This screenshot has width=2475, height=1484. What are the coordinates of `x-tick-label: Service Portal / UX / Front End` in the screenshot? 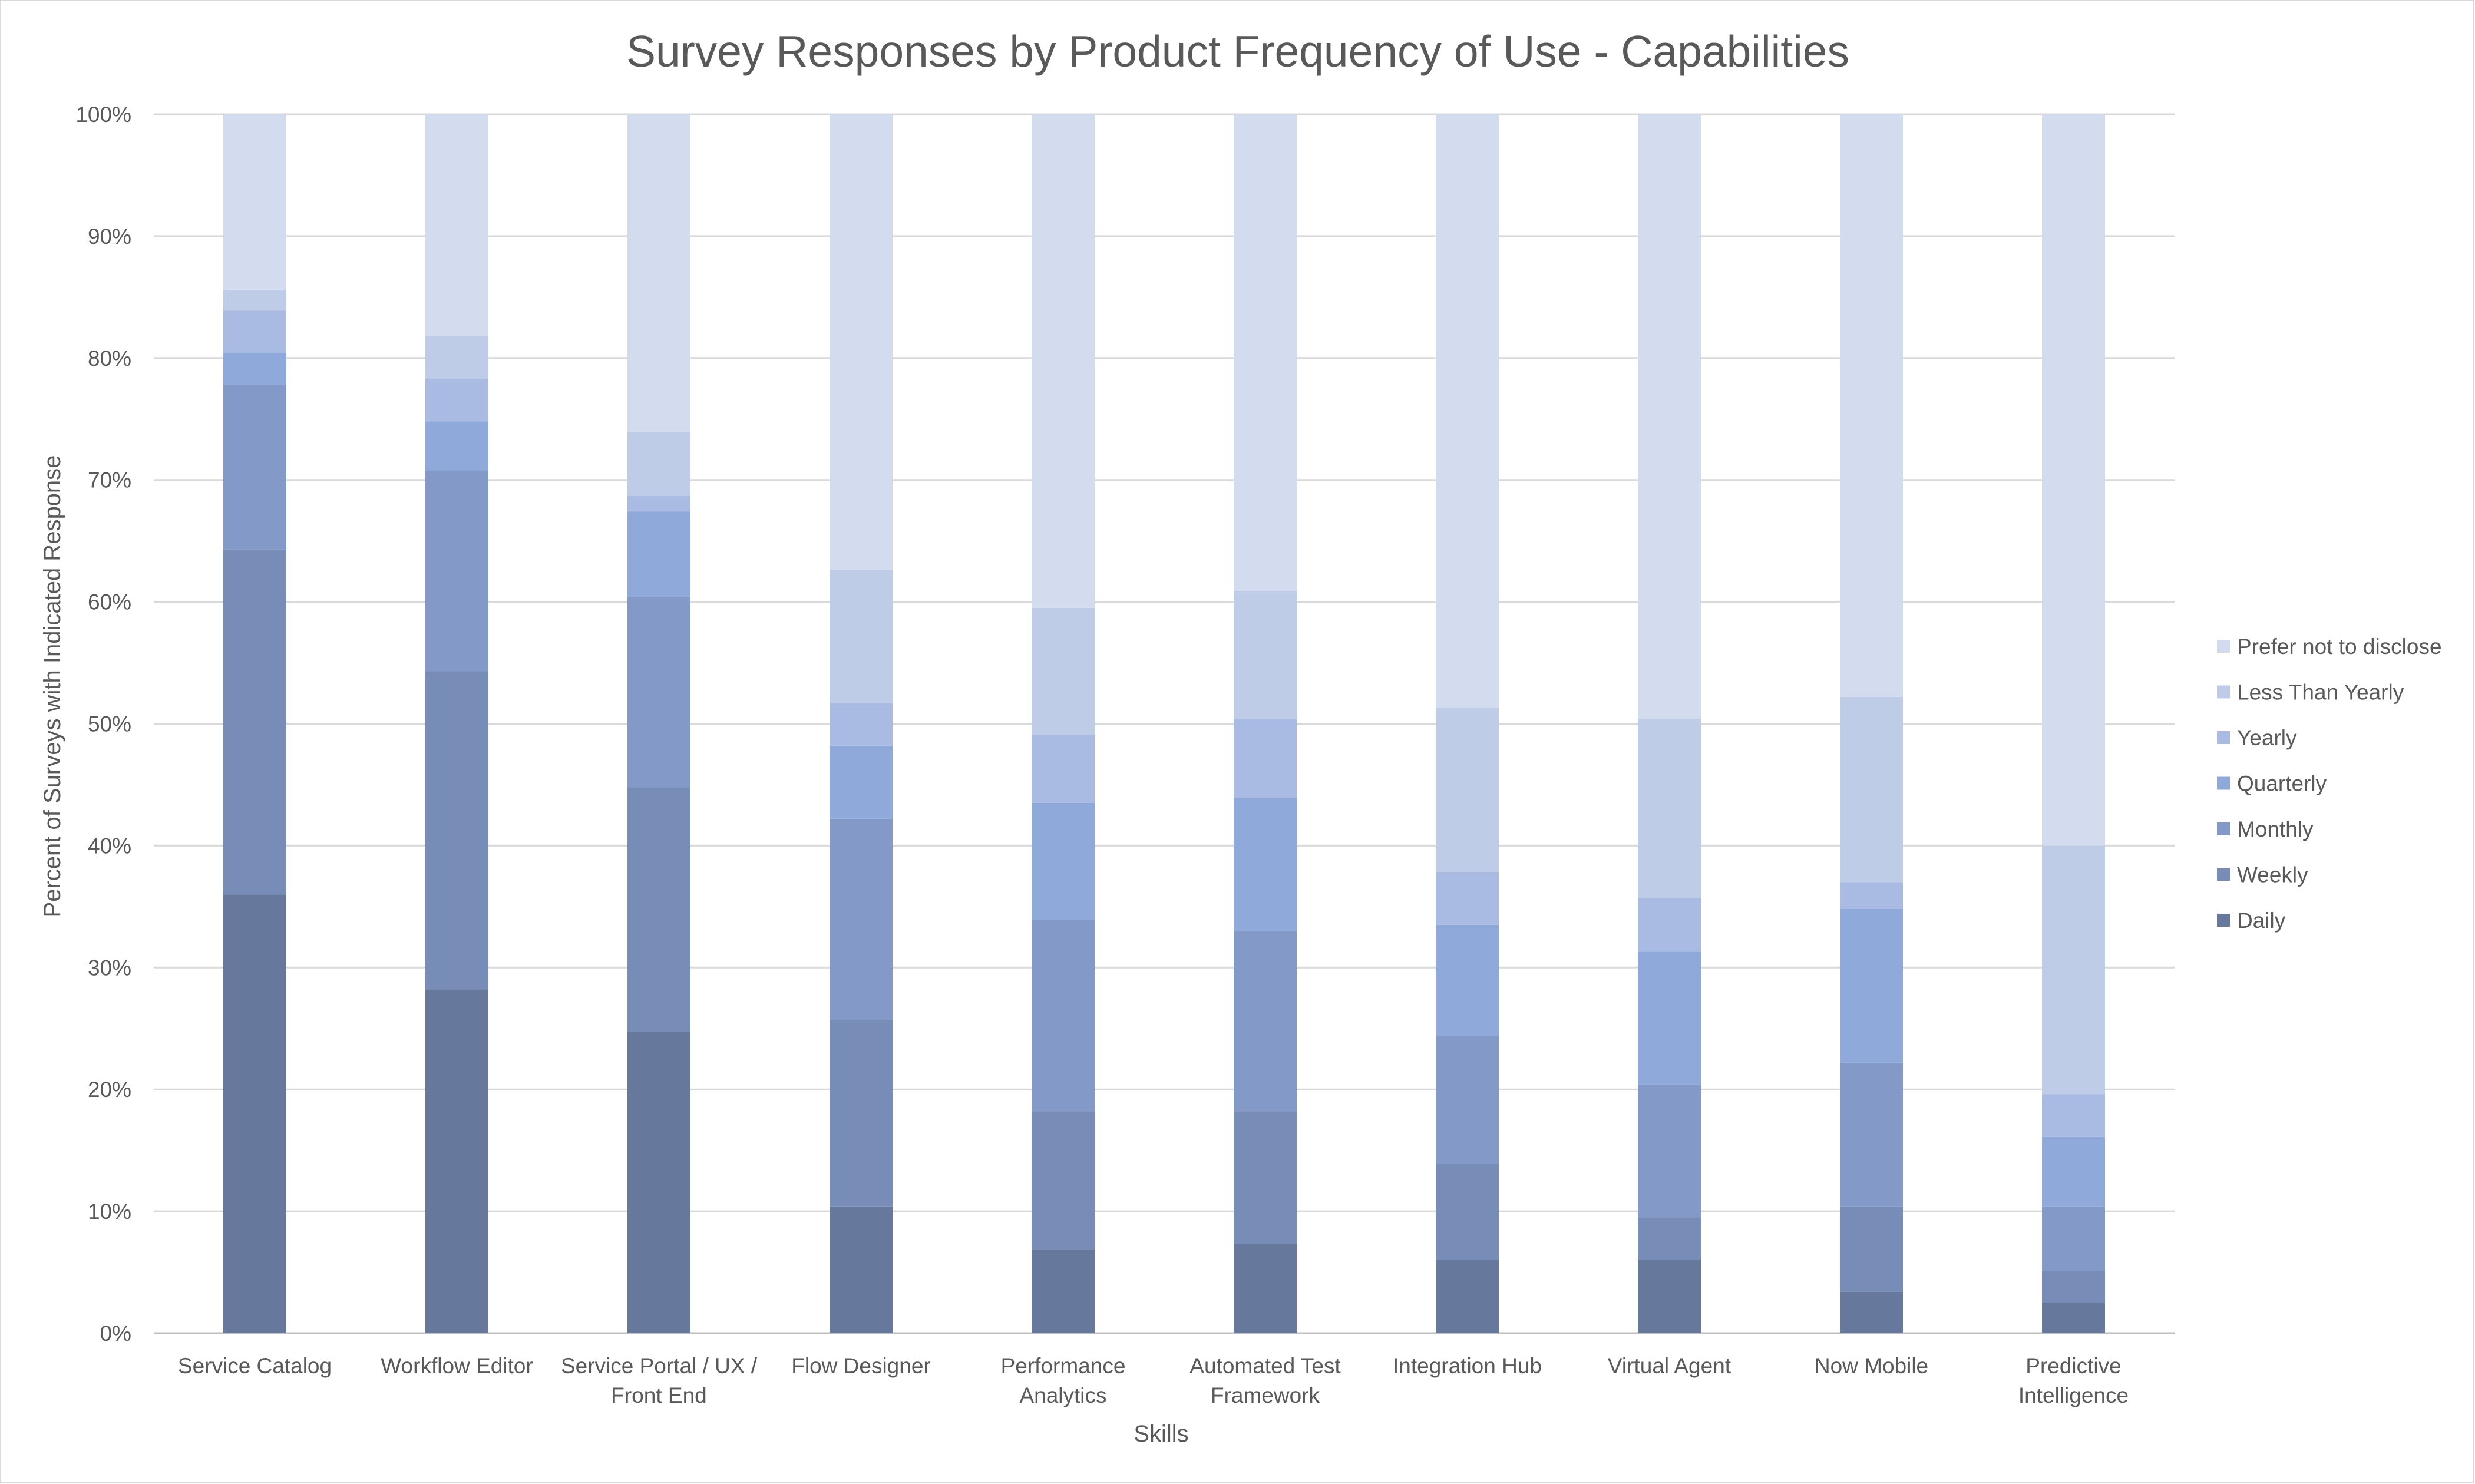 It's located at (659, 1380).